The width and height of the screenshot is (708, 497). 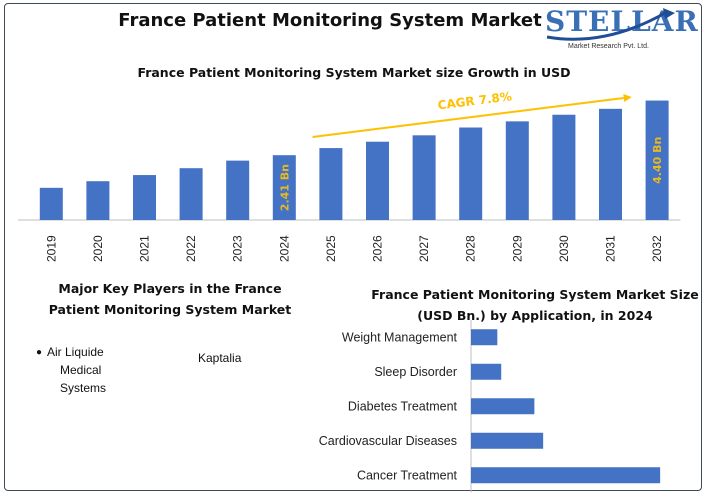 What do you see at coordinates (471, 173) in the screenshot?
I see `growth-bar-2028` at bounding box center [471, 173].